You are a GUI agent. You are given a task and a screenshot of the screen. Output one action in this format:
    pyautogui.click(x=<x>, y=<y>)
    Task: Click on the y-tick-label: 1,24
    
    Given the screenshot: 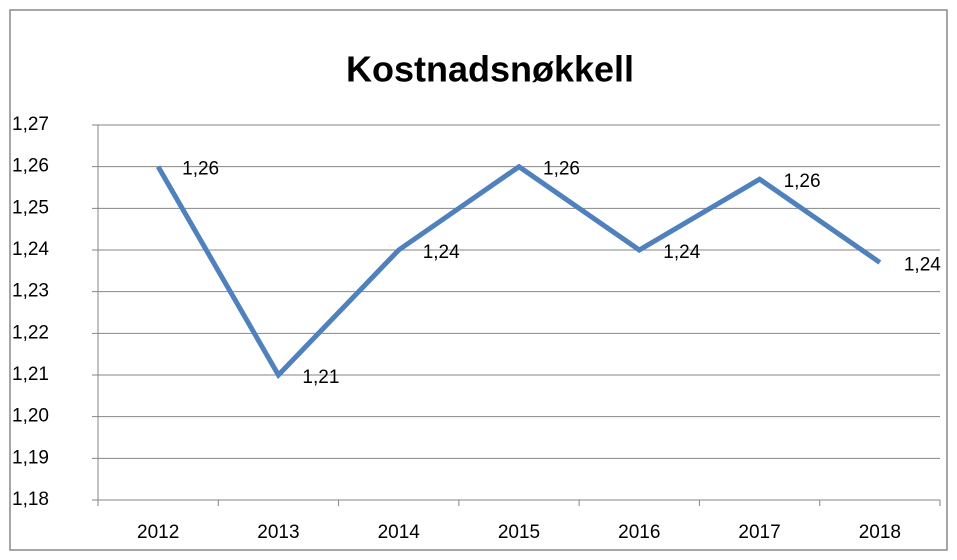 What is the action you would take?
    pyautogui.click(x=30, y=249)
    